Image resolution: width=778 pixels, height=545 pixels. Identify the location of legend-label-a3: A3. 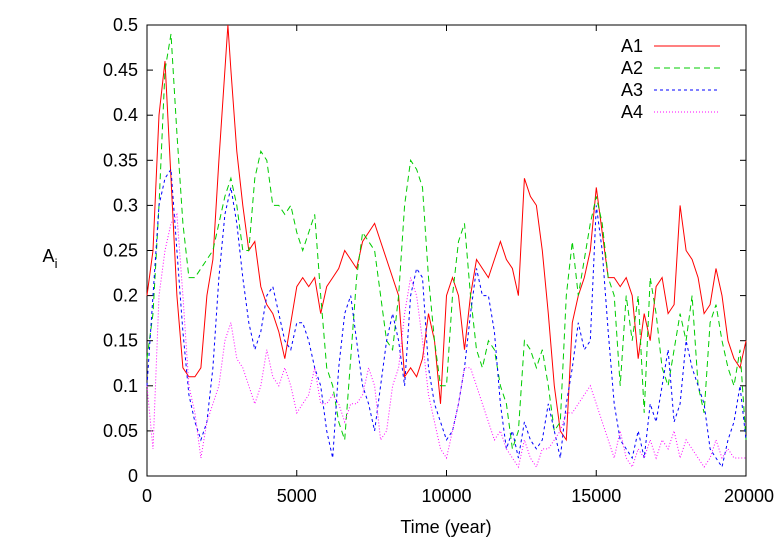
(632, 90).